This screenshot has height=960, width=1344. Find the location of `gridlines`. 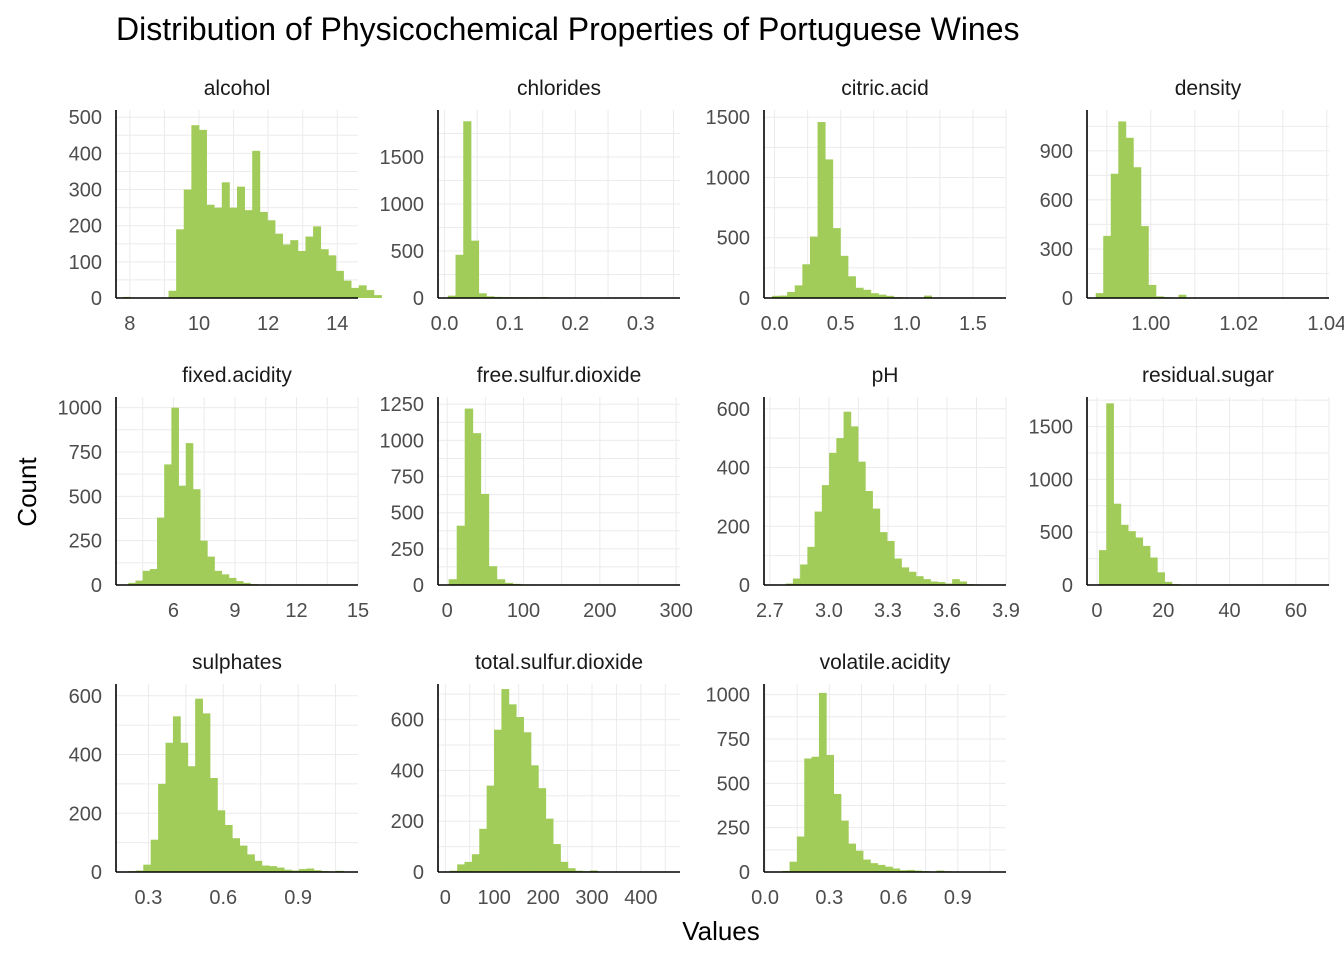

gridlines is located at coordinates (237, 491).